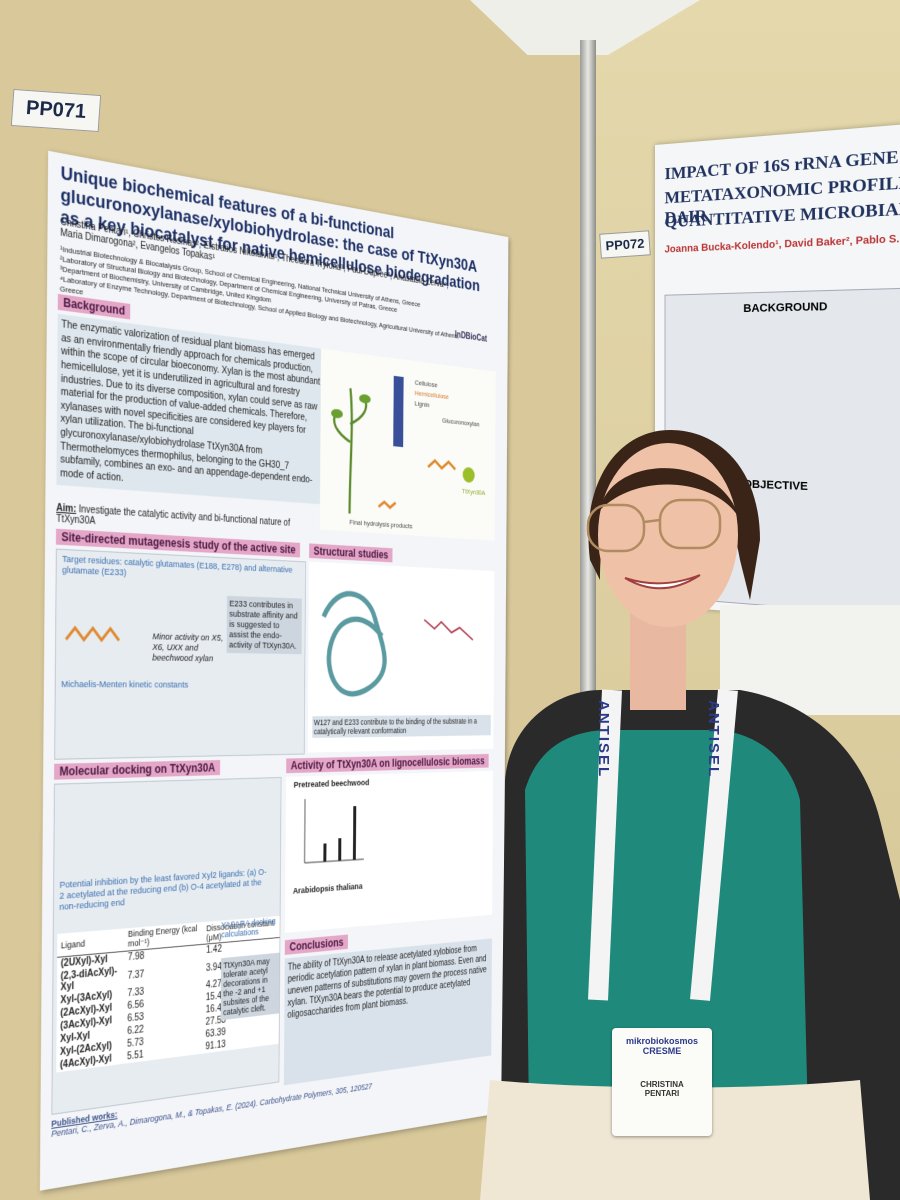 The width and height of the screenshot is (900, 1200). Describe the element at coordinates (662, 1046) in the screenshot. I see `badge-event: mikrobiokosmos CRESME` at that location.